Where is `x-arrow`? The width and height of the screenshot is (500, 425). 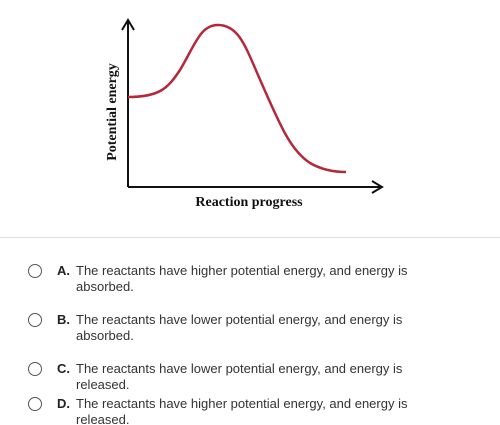
x-arrow is located at coordinates (377, 187).